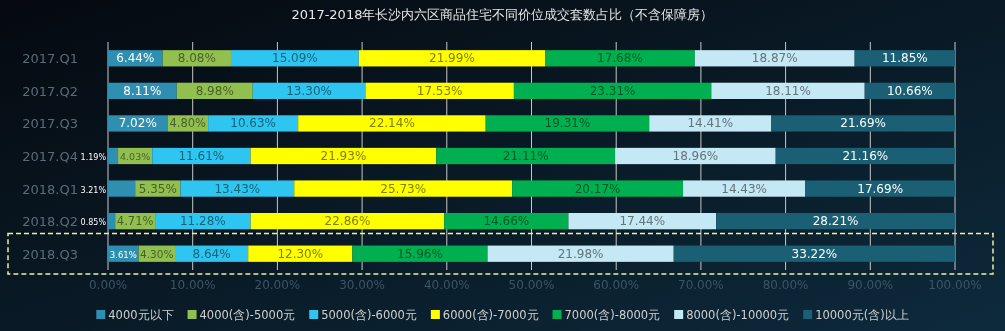 This screenshot has width=1005, height=331. I want to click on data-label: 13.30%, so click(309, 90).